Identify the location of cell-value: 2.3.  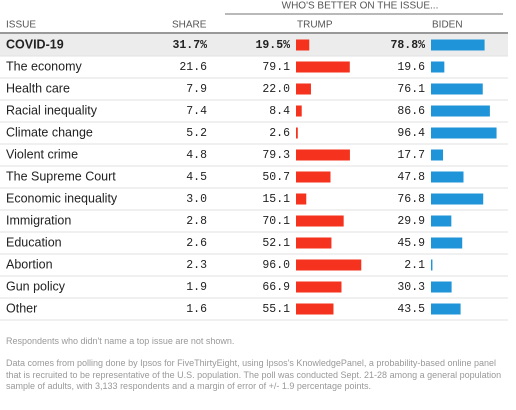
(196, 265).